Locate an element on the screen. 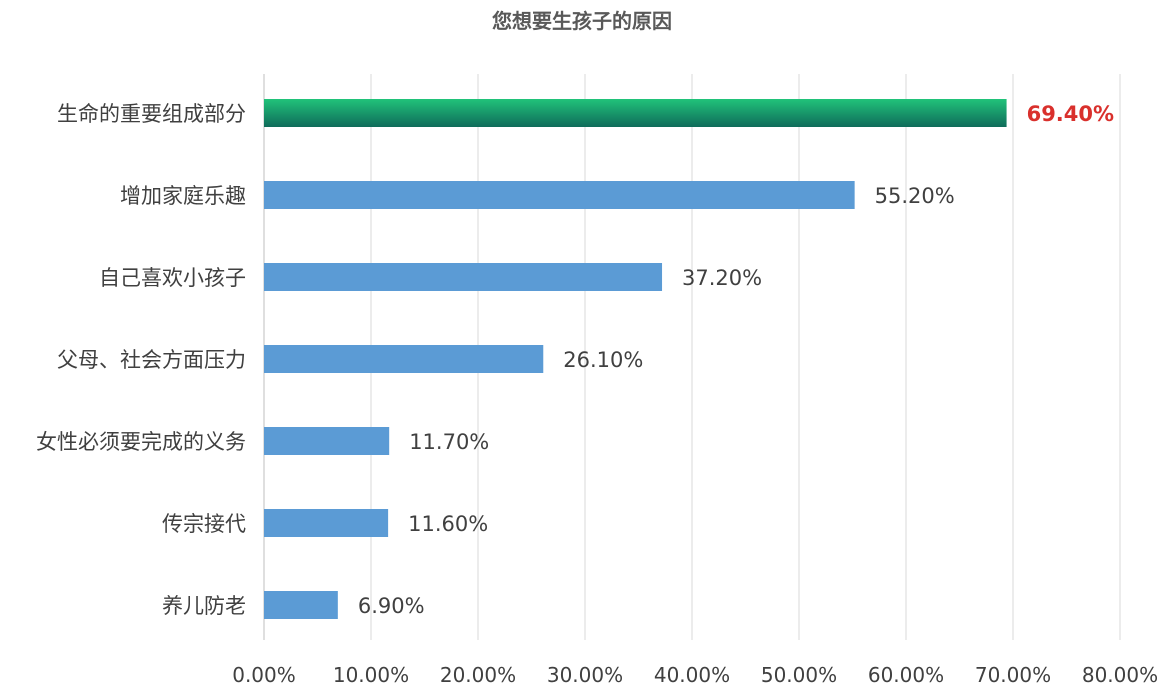  data-label: 6.90% is located at coordinates (391, 606).